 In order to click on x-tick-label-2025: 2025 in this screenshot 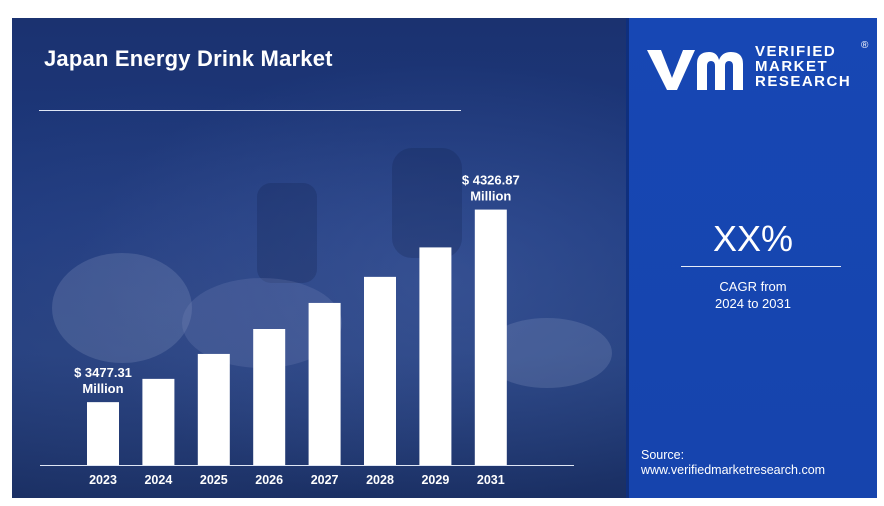, I will do `click(214, 480)`.